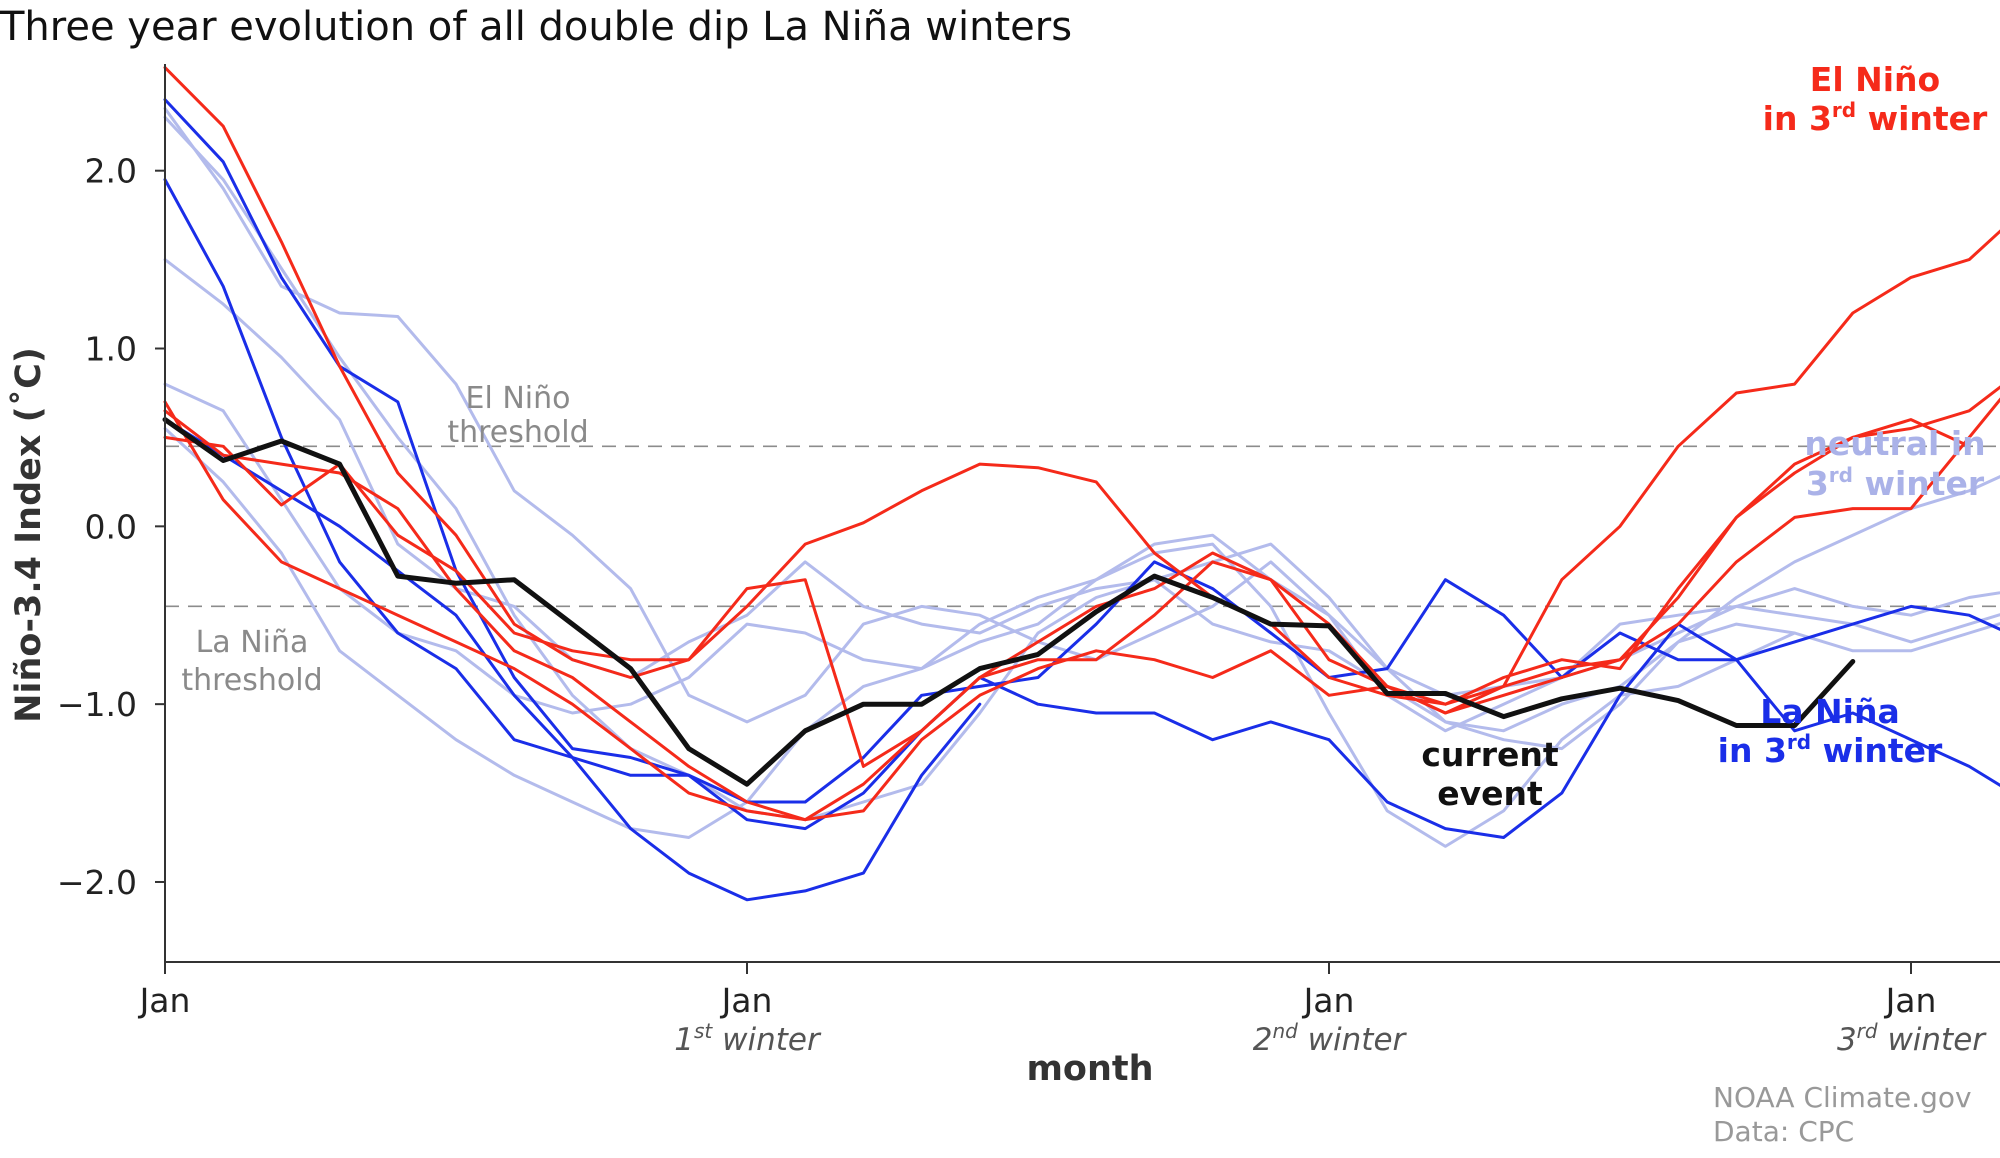  What do you see at coordinates (1842, 1097) in the screenshot?
I see `credit-source: NOAA Climate.gov` at bounding box center [1842, 1097].